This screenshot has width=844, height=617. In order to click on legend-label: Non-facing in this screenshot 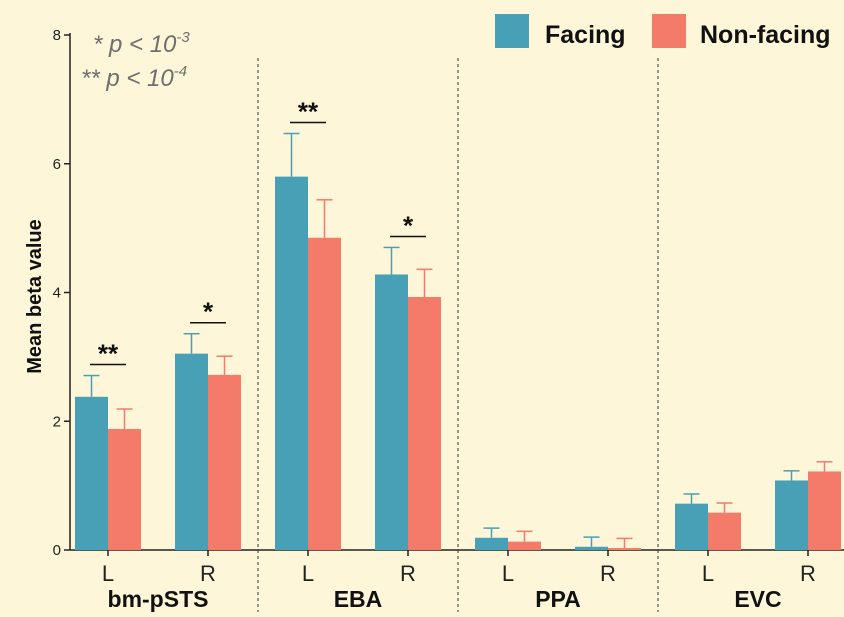, I will do `click(765, 35)`.